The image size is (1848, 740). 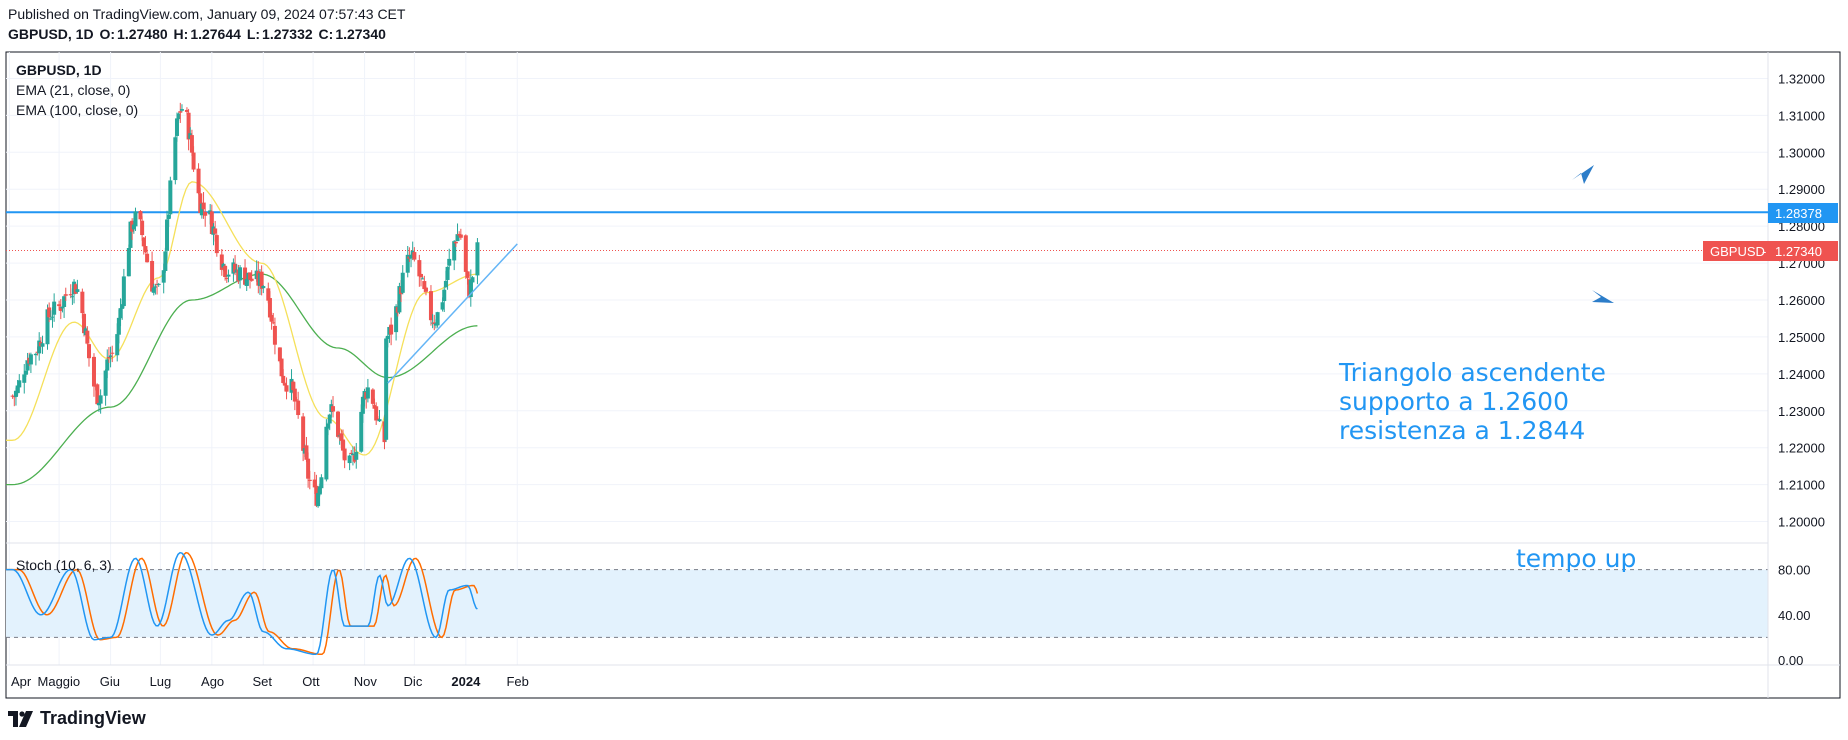 What do you see at coordinates (1798, 213) in the screenshot?
I see `resistance-badge-text: 1.28378` at bounding box center [1798, 213].